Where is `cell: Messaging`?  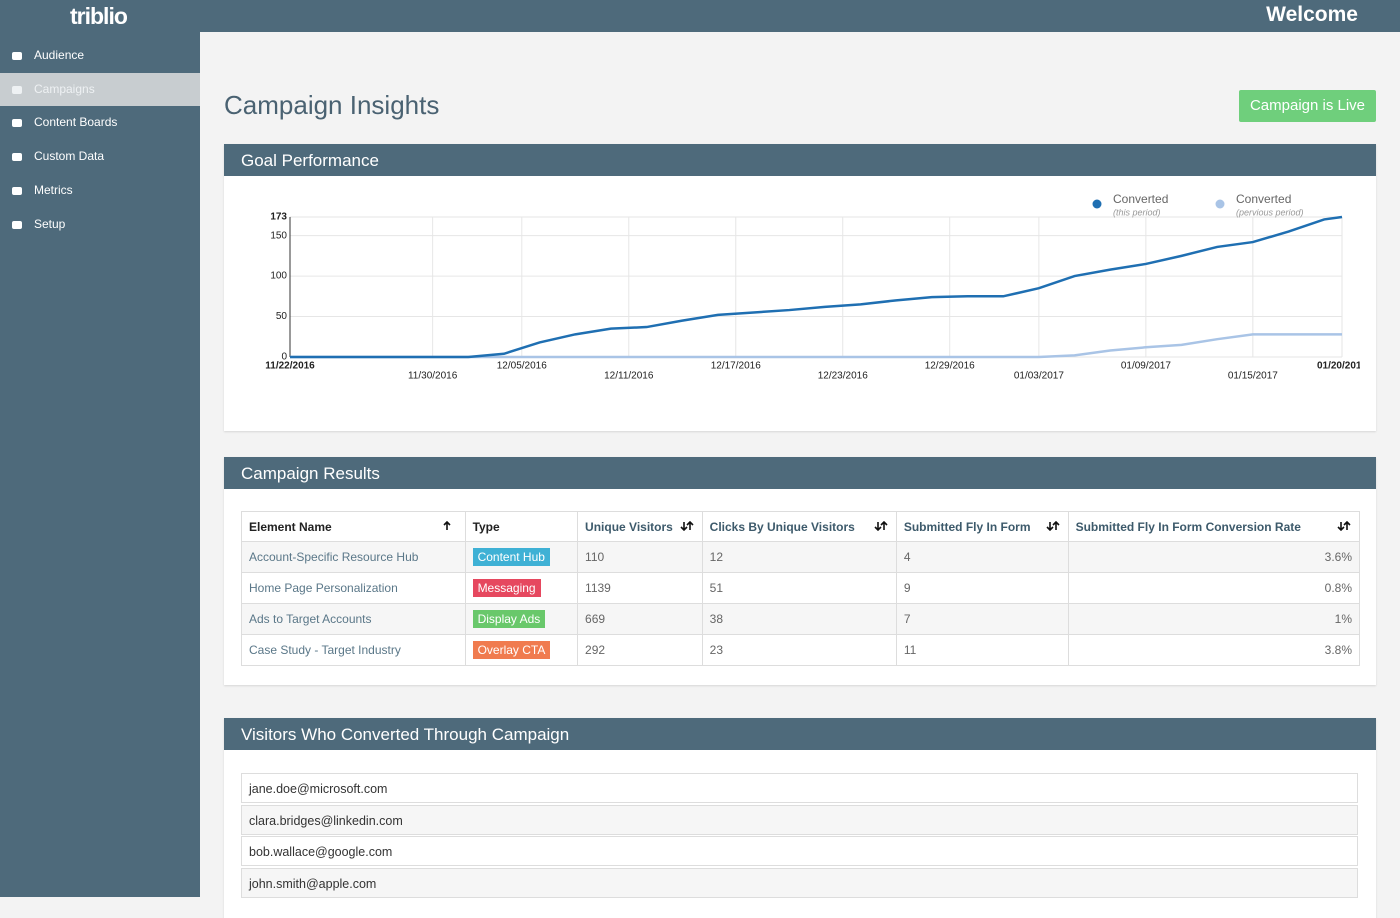
cell: Messaging is located at coordinates (521, 588).